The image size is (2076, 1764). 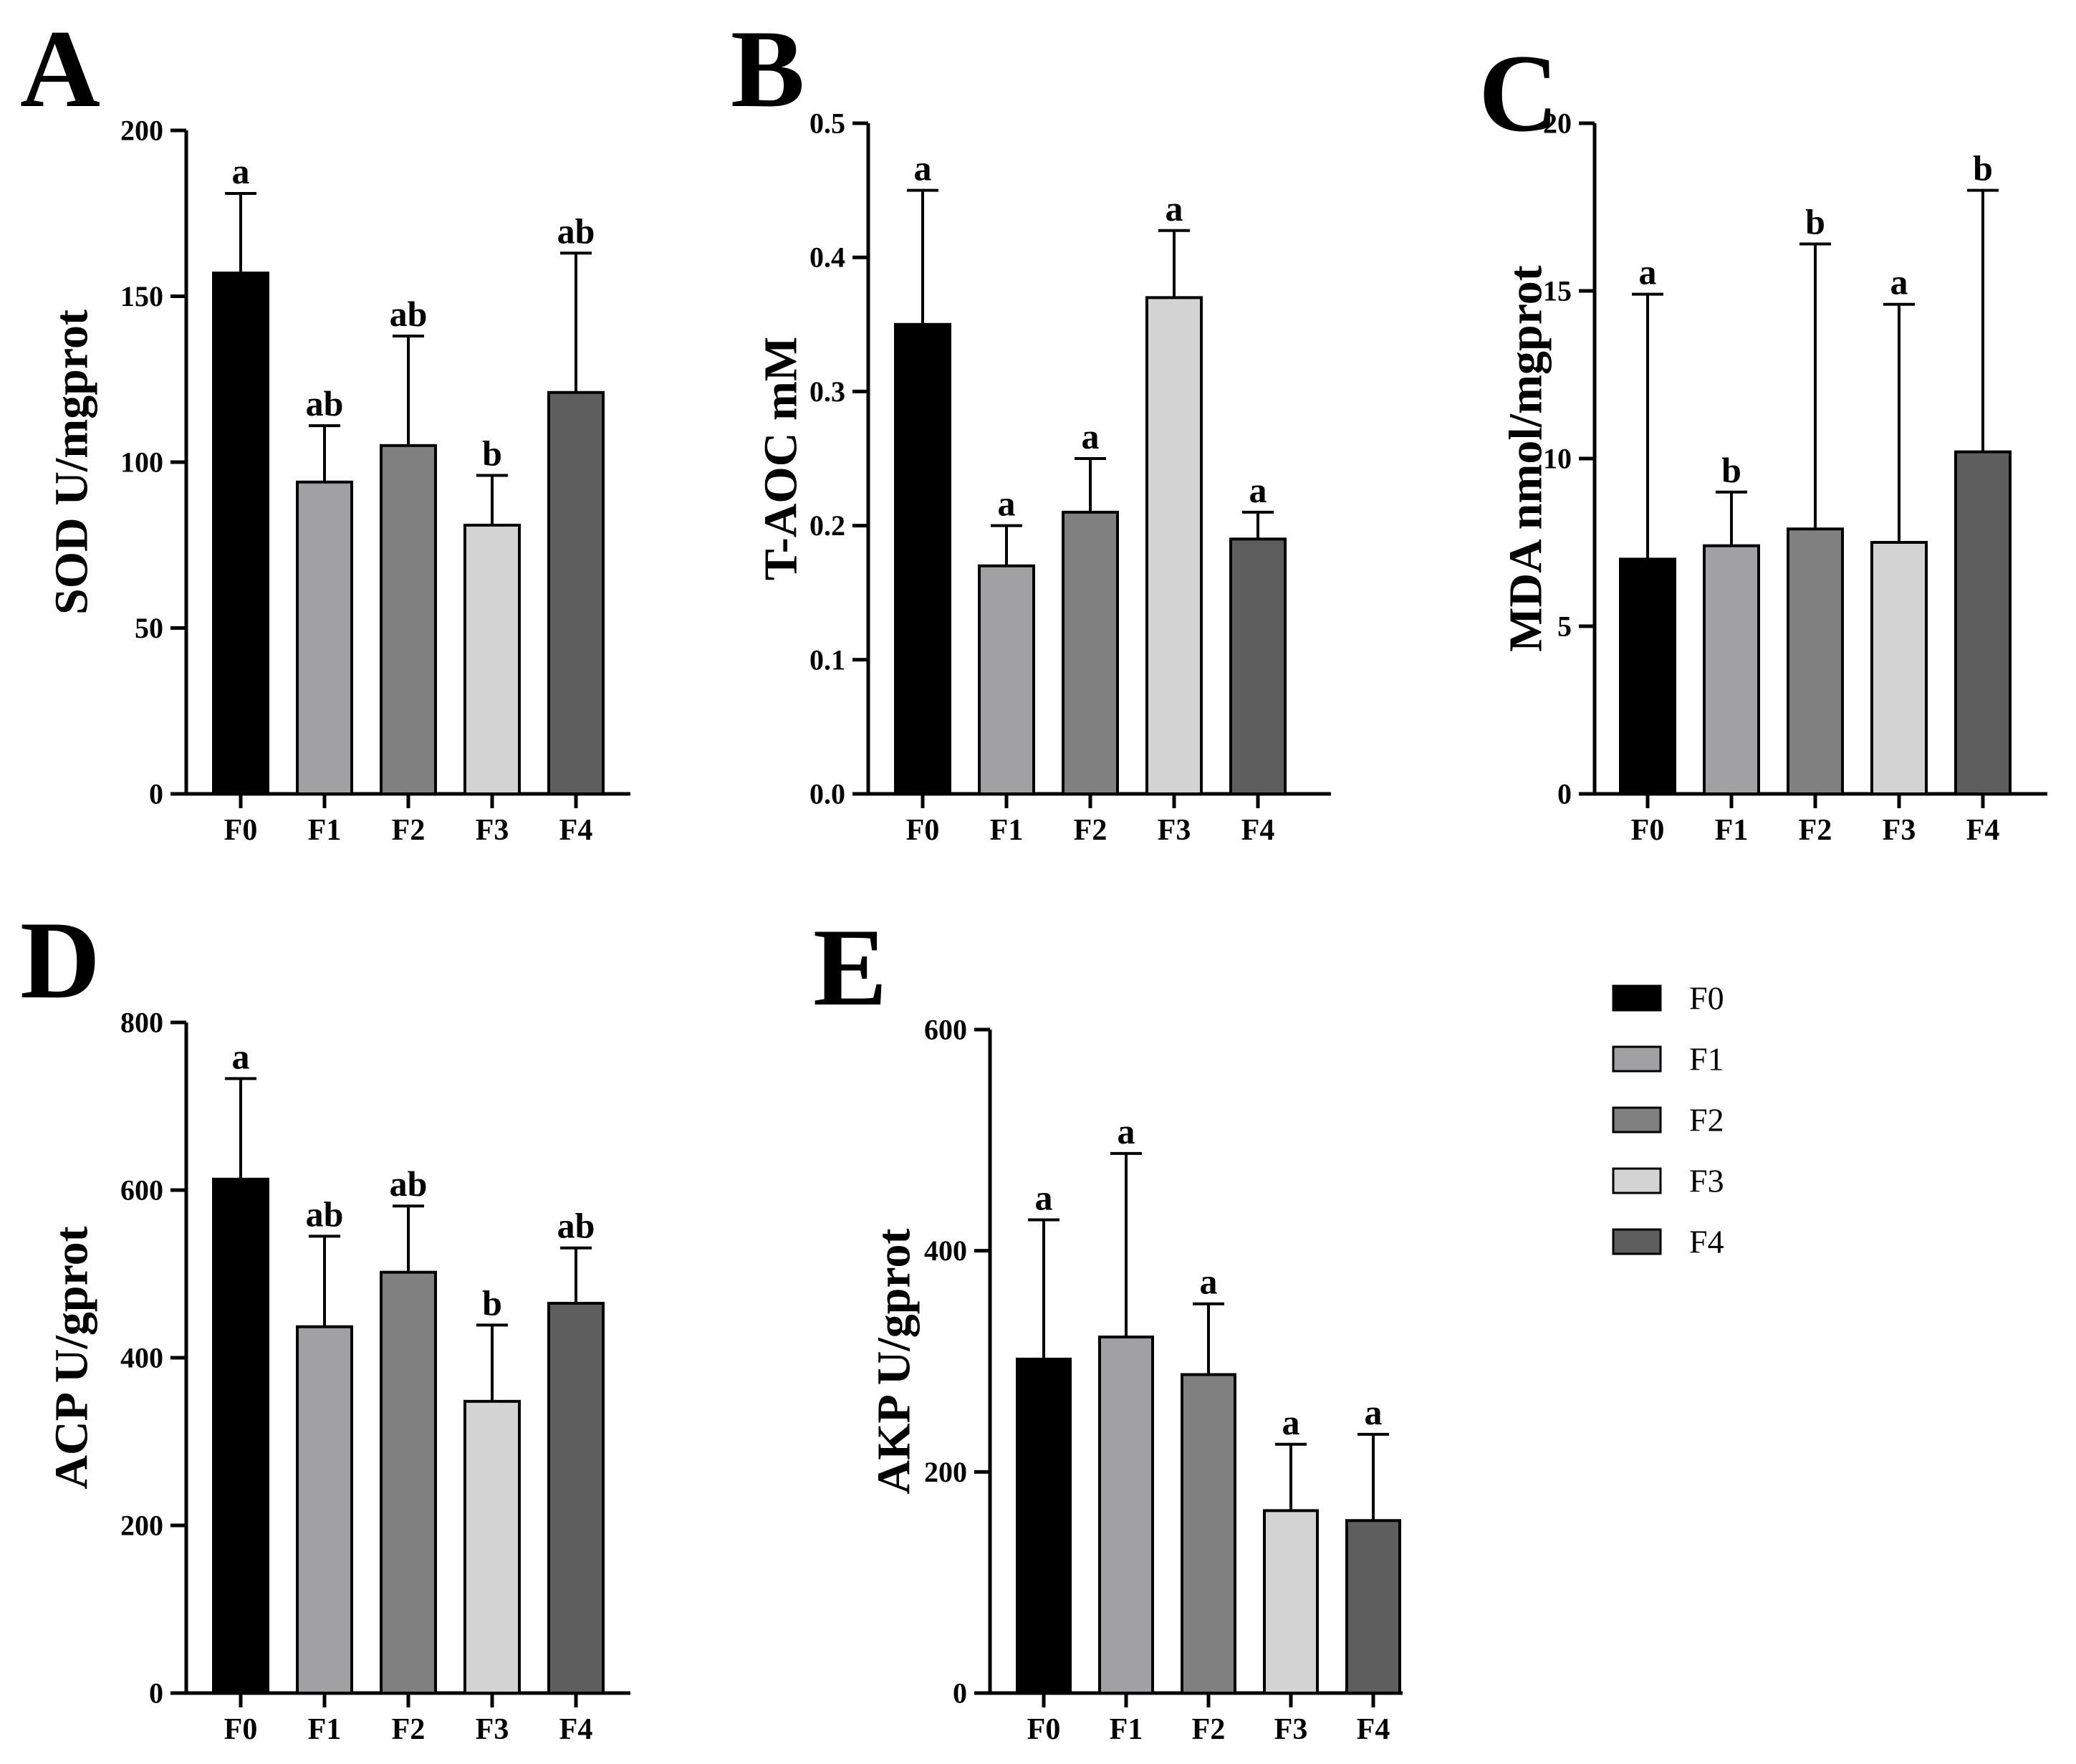 I want to click on y-axis-label: AKP U/gprot, so click(x=894, y=1362).